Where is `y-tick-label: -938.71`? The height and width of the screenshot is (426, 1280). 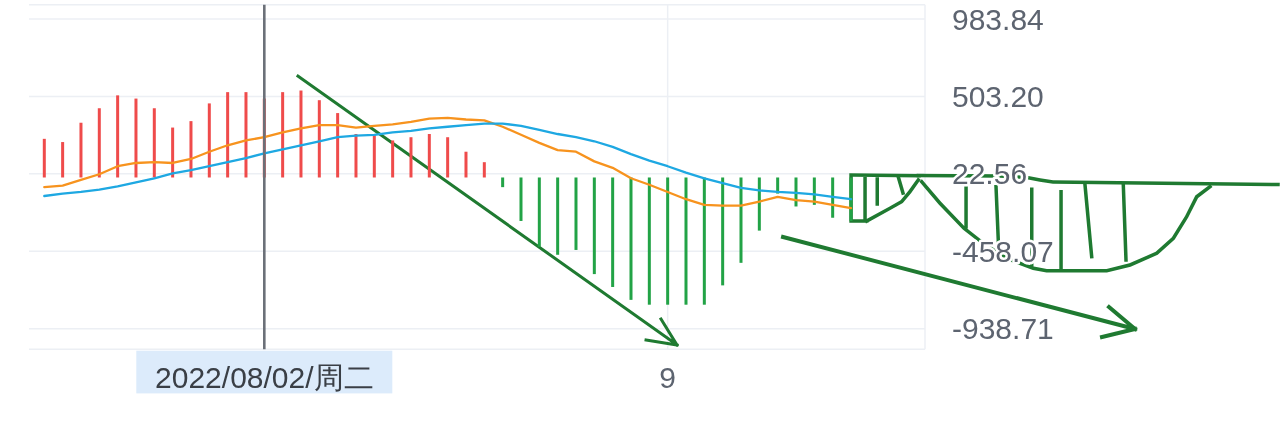 y-tick-label: -938.71 is located at coordinates (1003, 329).